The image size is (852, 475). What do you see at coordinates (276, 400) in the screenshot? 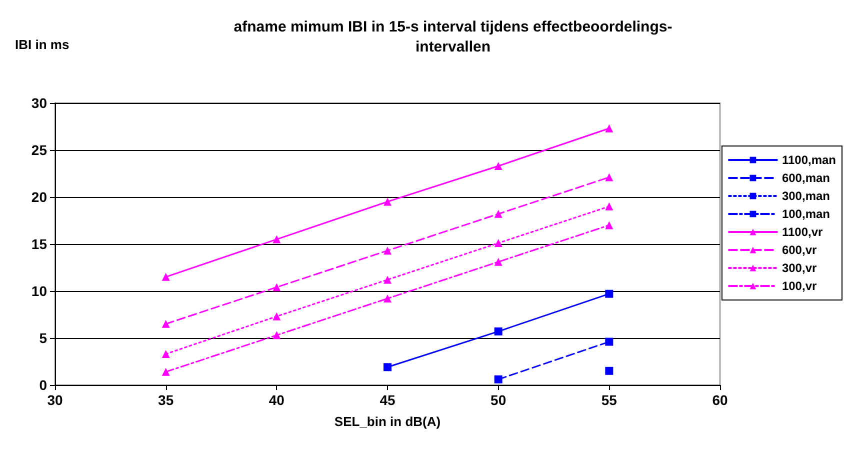
I see `x-tick-label: 40` at bounding box center [276, 400].